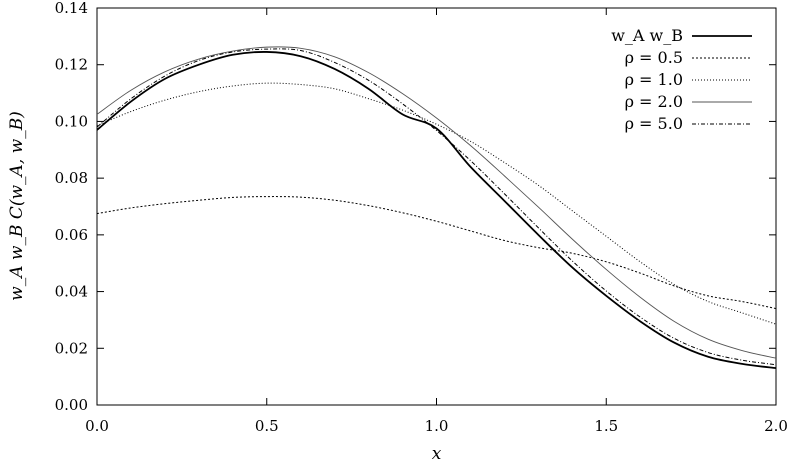 Image resolution: width=789 pixels, height=466 pixels. I want to click on legend-label: w_A w_B, so click(647, 35).